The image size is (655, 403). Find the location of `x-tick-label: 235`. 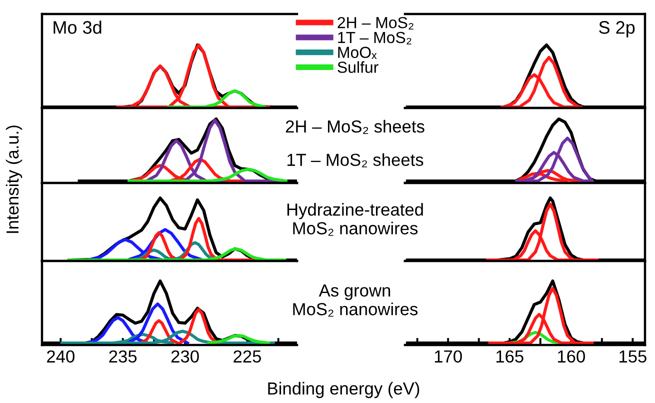

x-tick-label: 235 is located at coordinates (123, 356).